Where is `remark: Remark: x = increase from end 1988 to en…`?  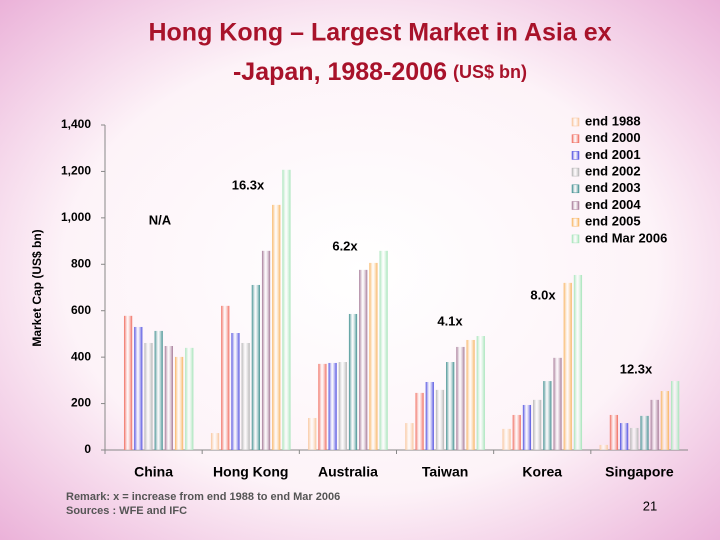
remark: Remark: x = increase from end 1988 to en… is located at coordinates (203, 497).